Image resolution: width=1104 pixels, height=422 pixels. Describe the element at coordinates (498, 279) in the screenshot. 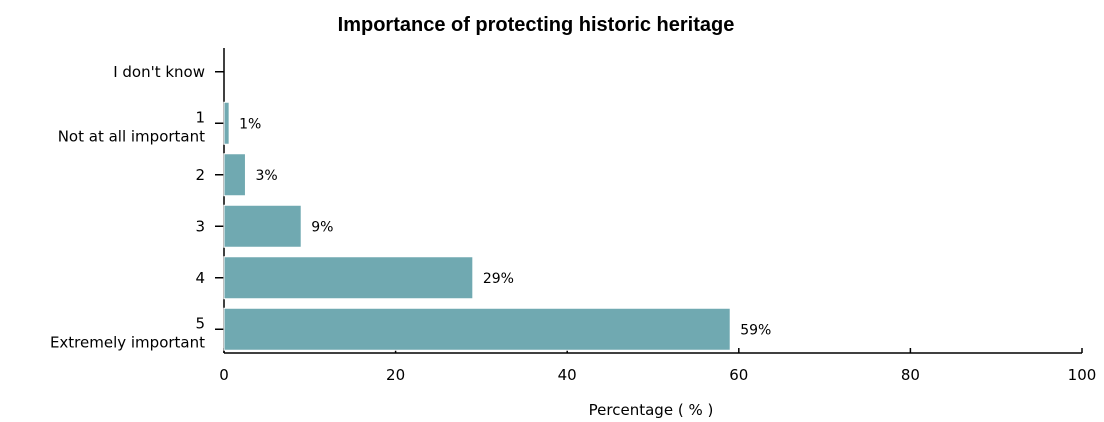

I see `data-label-4: 29%` at that location.